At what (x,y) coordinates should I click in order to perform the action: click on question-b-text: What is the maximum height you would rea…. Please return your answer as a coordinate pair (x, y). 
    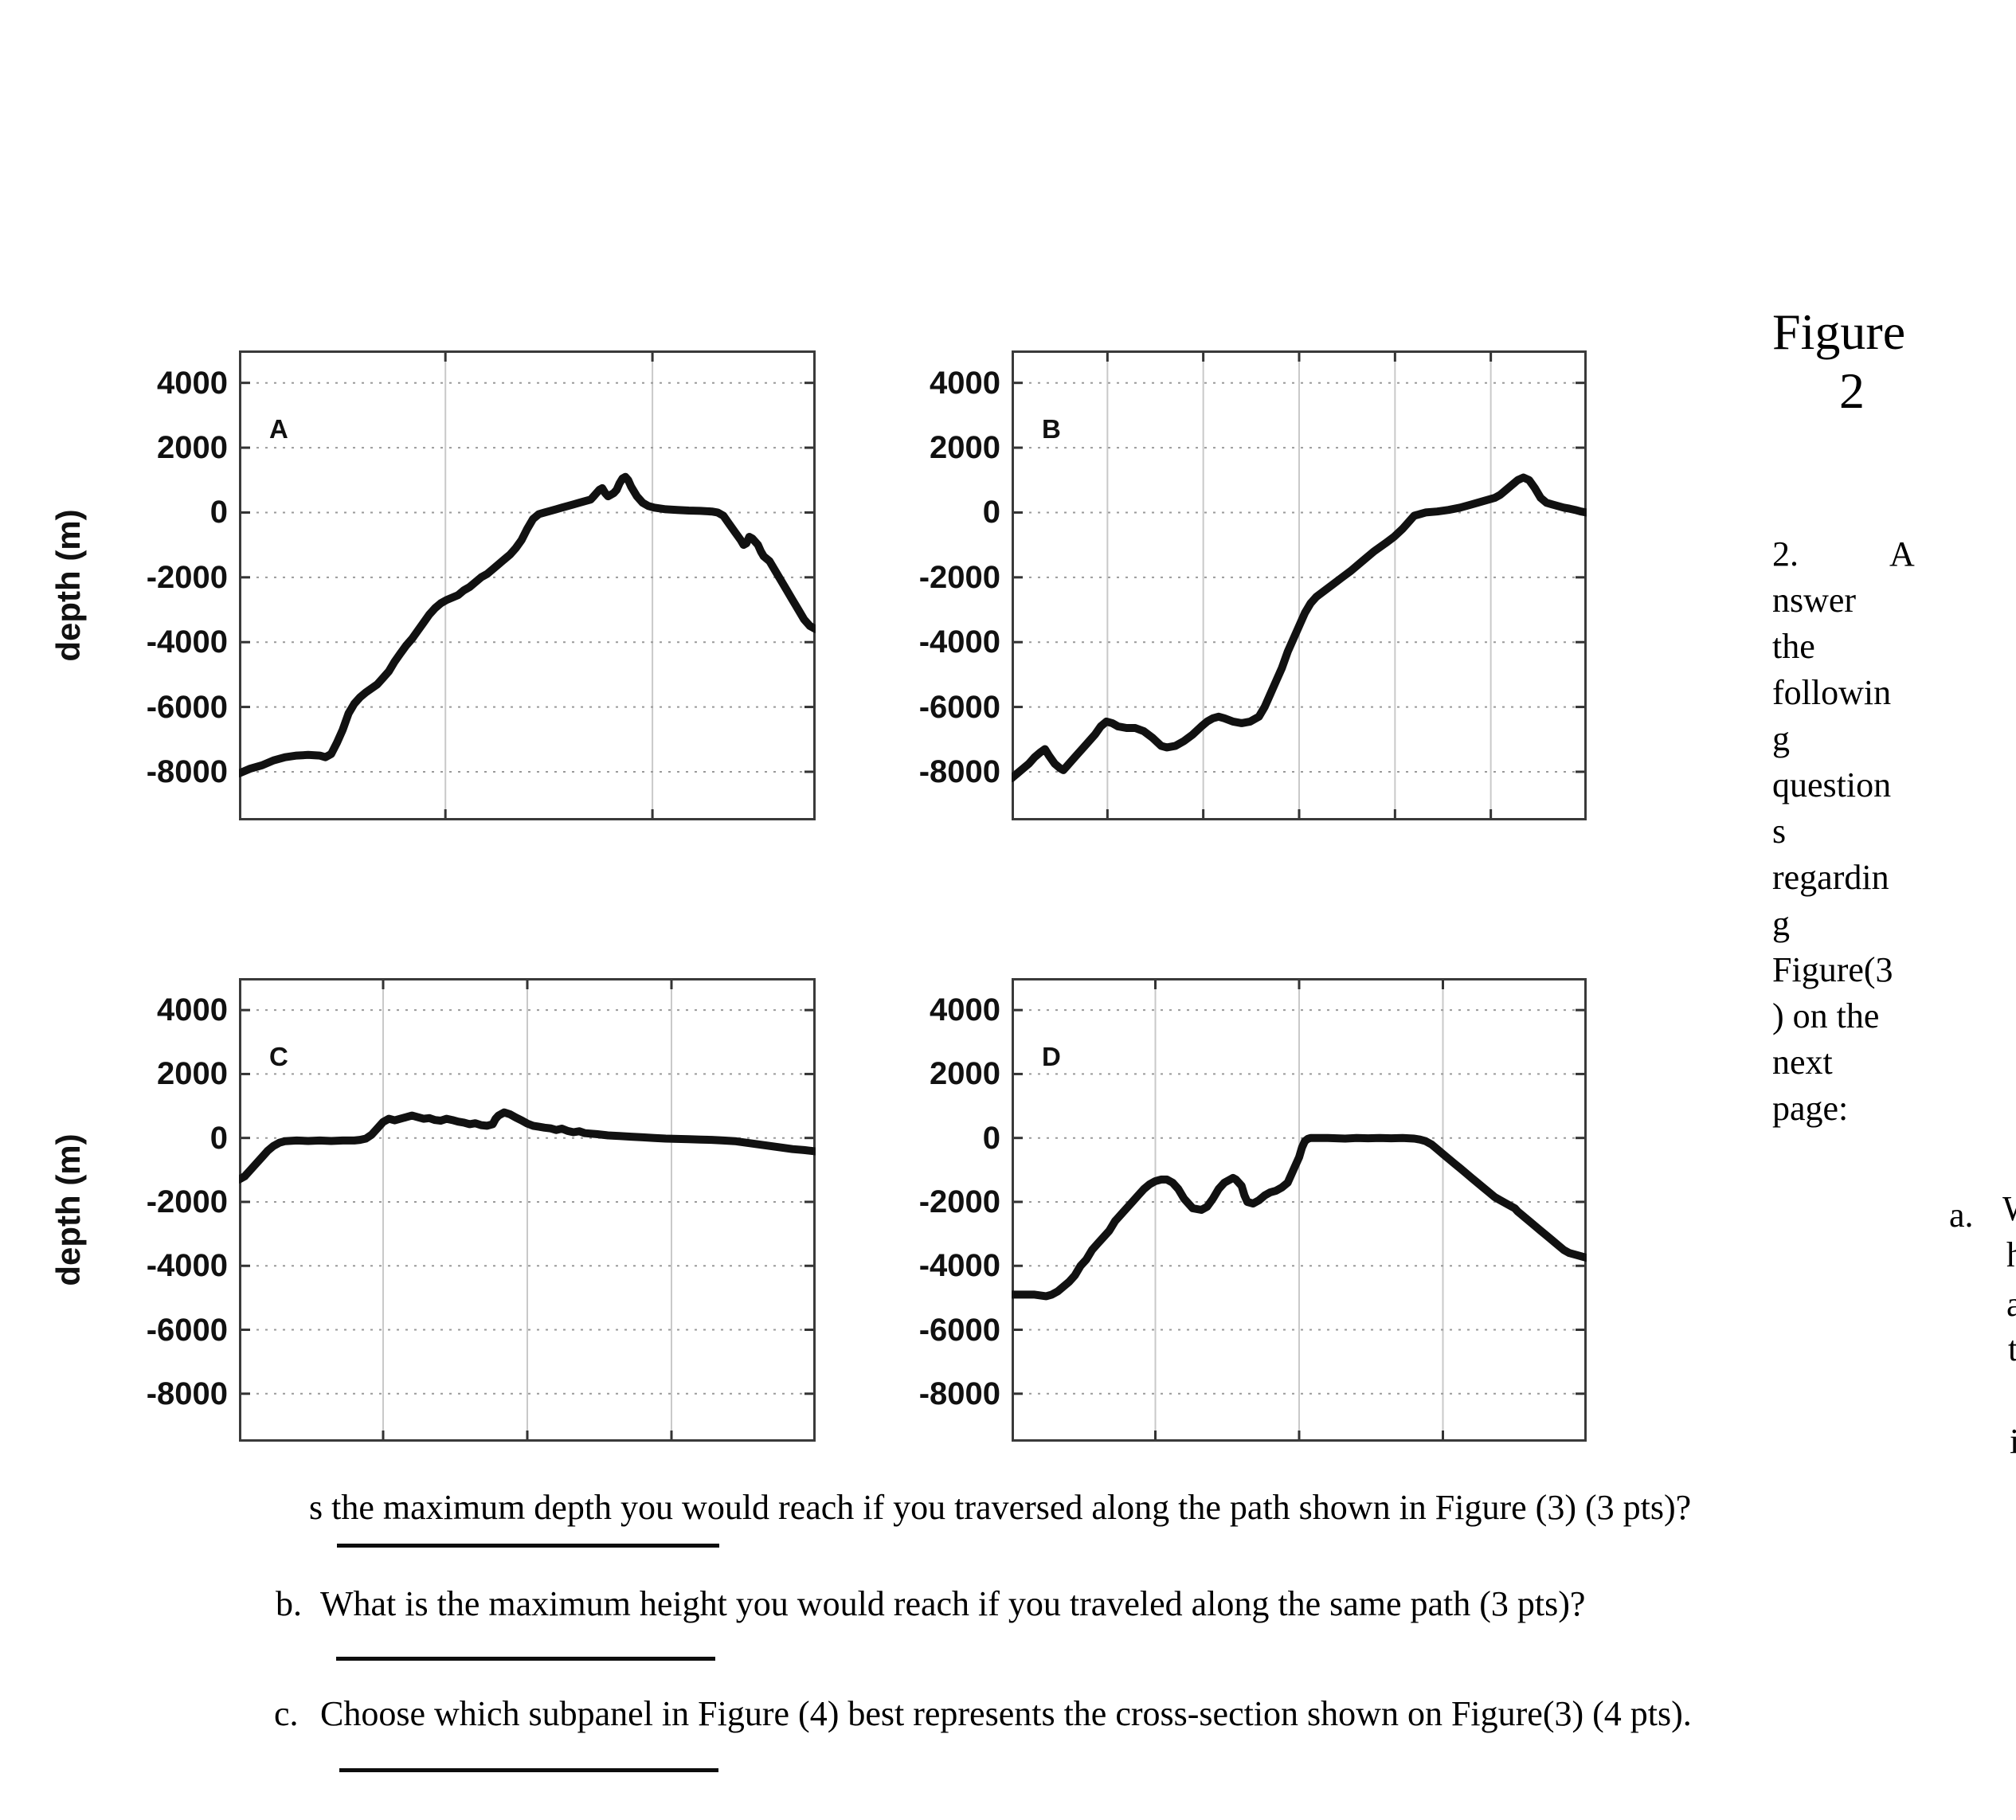
    Looking at the image, I should click on (953, 1603).